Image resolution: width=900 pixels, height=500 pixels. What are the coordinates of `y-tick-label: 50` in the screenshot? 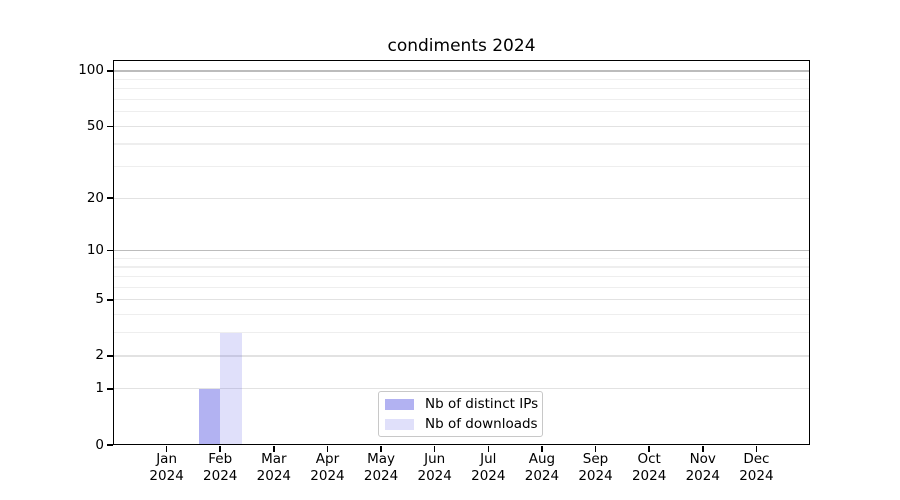 It's located at (95, 125).